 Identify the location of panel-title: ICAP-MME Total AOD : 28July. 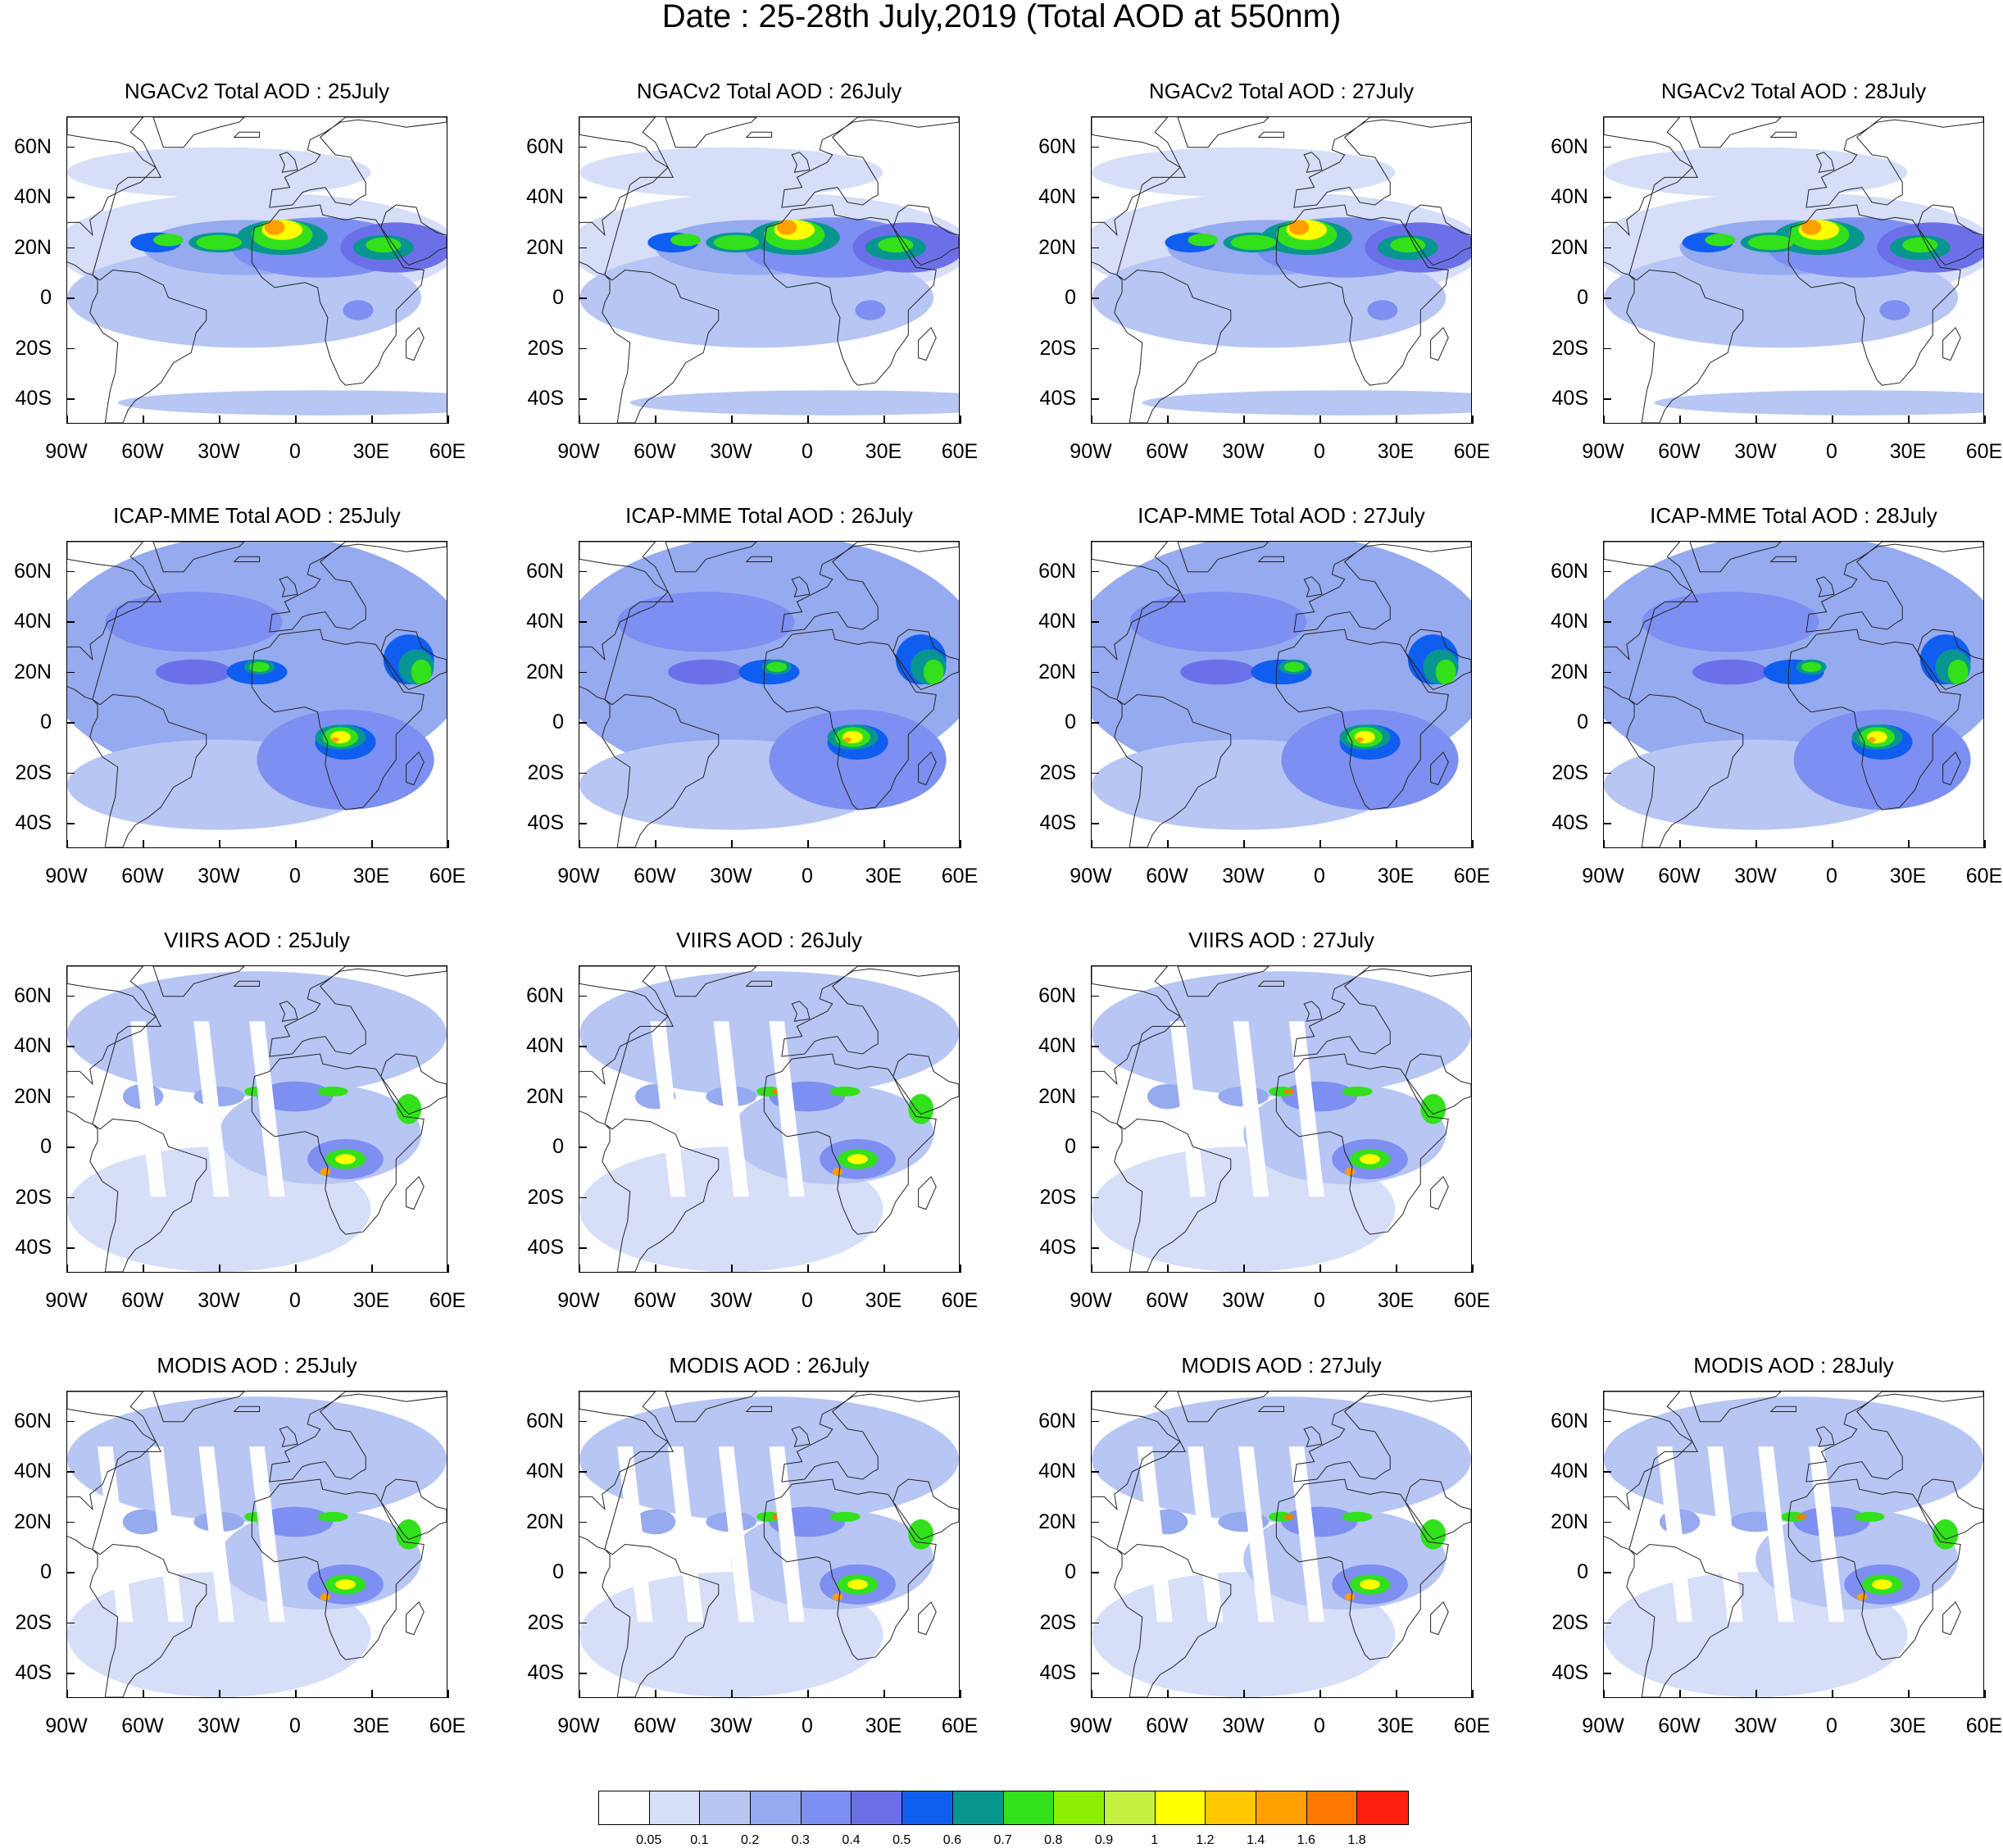
(1794, 515).